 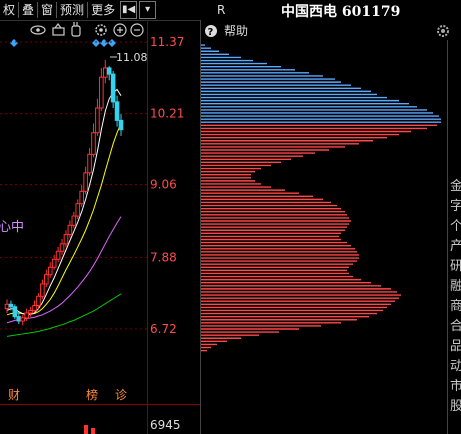 What do you see at coordinates (101, 30) in the screenshot?
I see `gear-icon` at bounding box center [101, 30].